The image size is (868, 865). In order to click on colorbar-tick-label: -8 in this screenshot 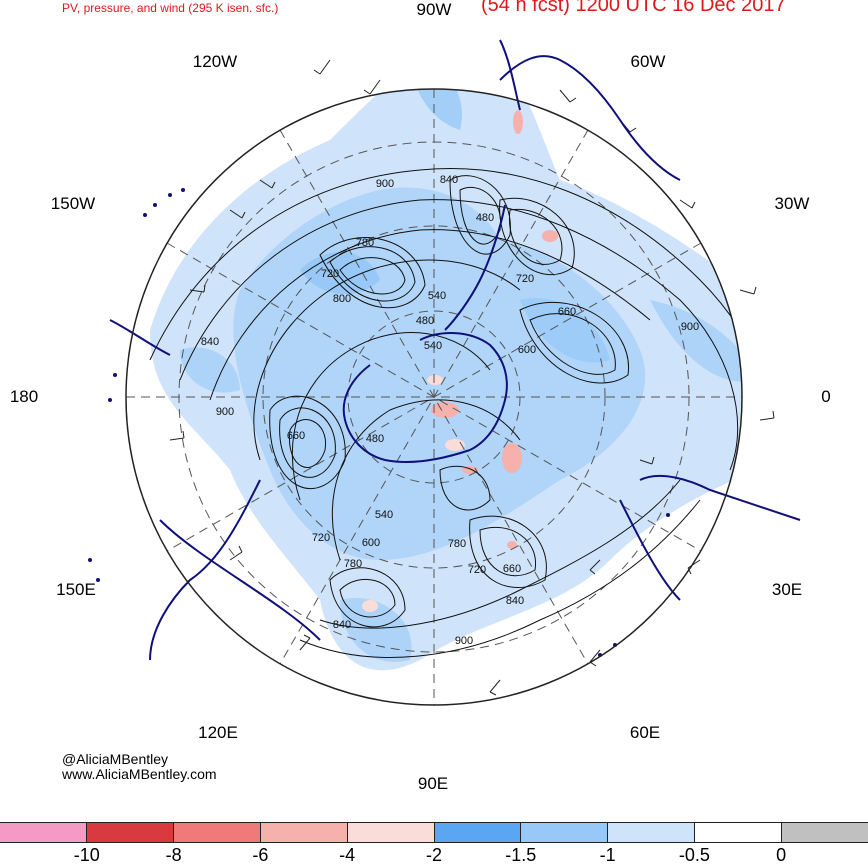, I will do `click(173, 855)`.